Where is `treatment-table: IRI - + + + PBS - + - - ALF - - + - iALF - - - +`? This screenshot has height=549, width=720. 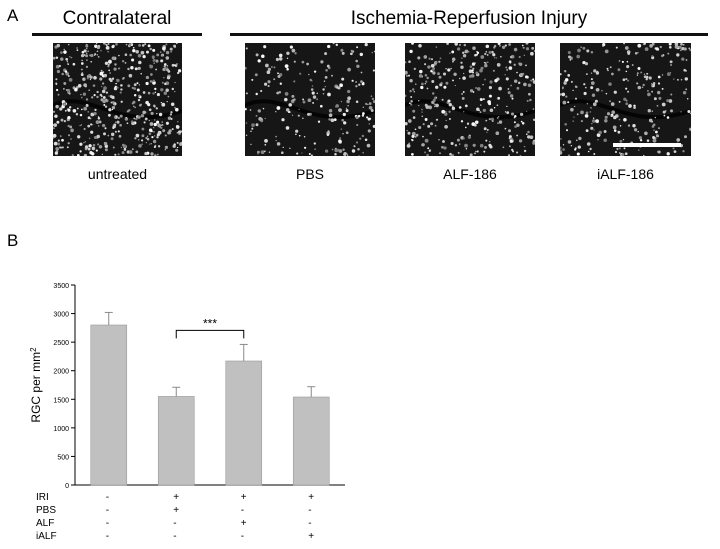 treatment-table: IRI - + + + PBS - + - - ALF - - + - iALF - - - + is located at coordinates (196, 520).